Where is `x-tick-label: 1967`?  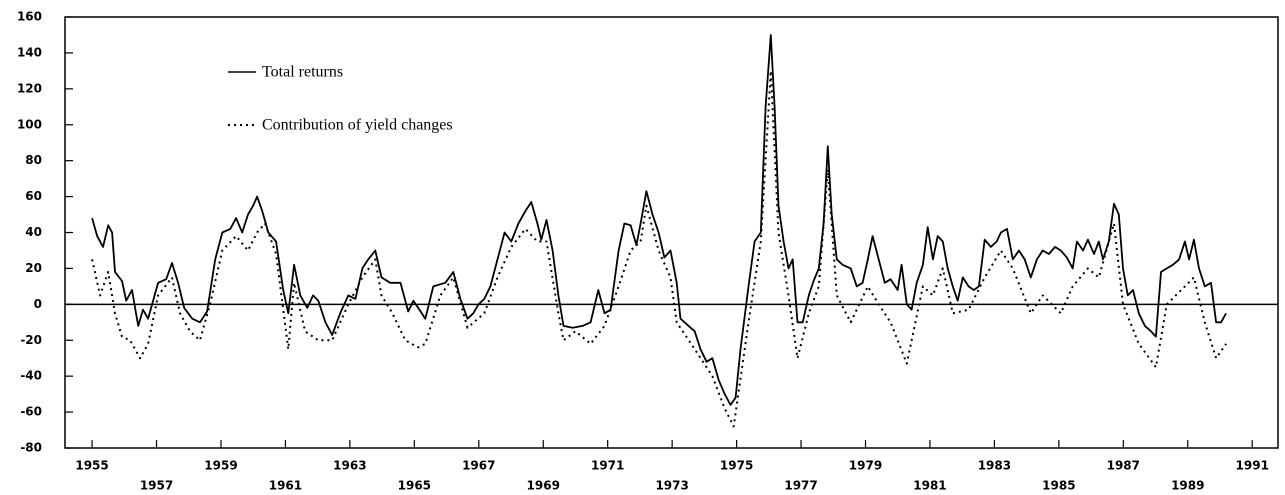 x-tick-label: 1967 is located at coordinates (478, 466).